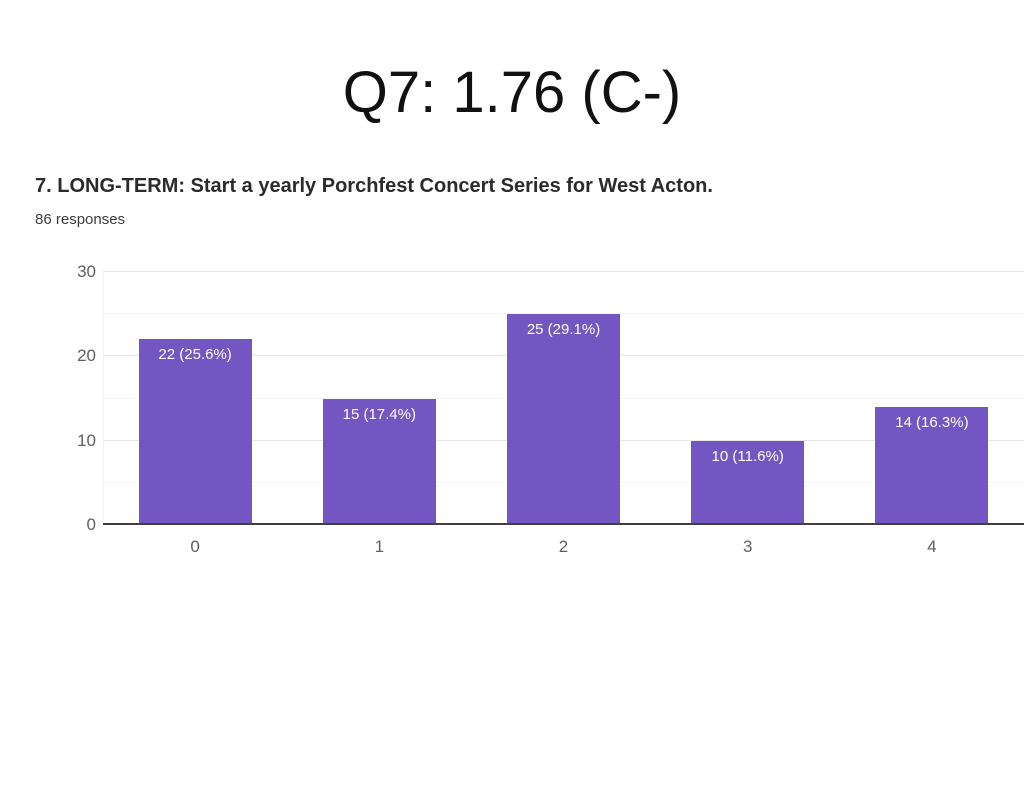  What do you see at coordinates (932, 422) in the screenshot?
I see `bar-value-label: 14 (16.3%)` at bounding box center [932, 422].